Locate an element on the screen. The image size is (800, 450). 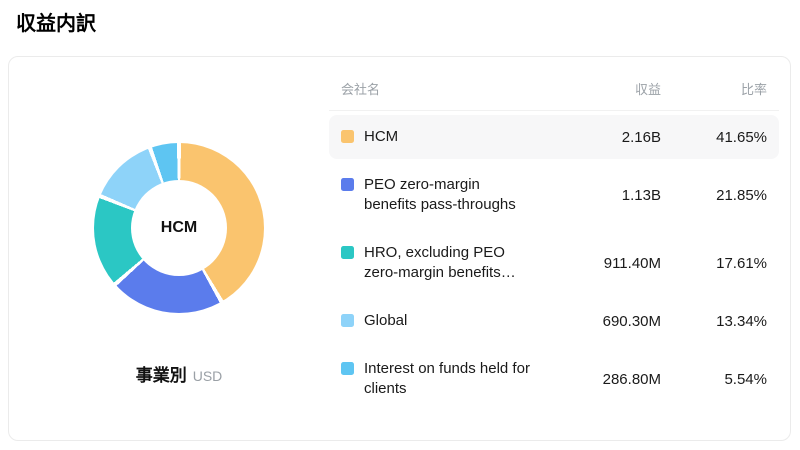
header-ratio: 比率 is located at coordinates (753, 89).